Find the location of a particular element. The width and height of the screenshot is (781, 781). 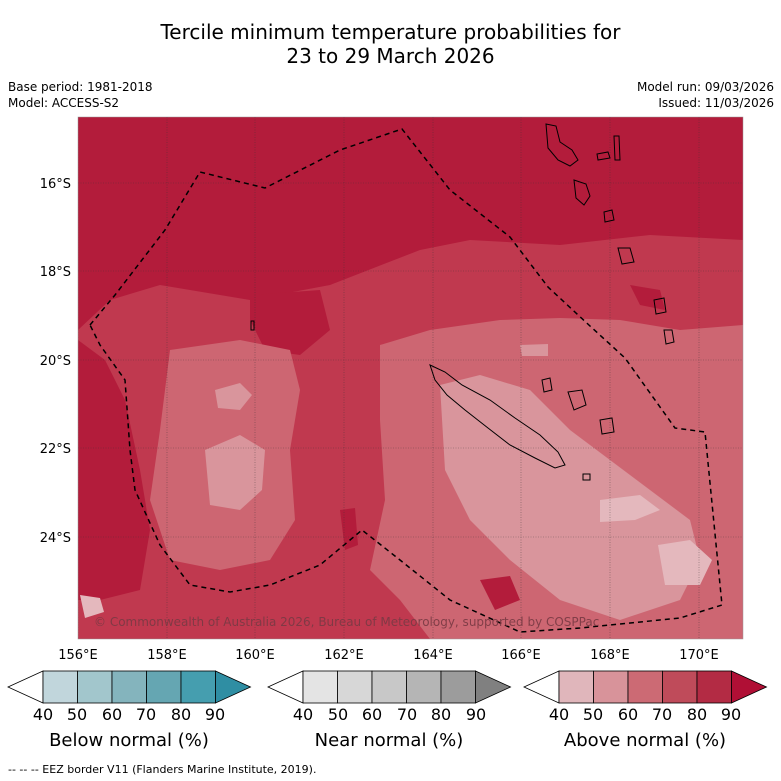

lon-label-168e: 168°E is located at coordinates (610, 655).